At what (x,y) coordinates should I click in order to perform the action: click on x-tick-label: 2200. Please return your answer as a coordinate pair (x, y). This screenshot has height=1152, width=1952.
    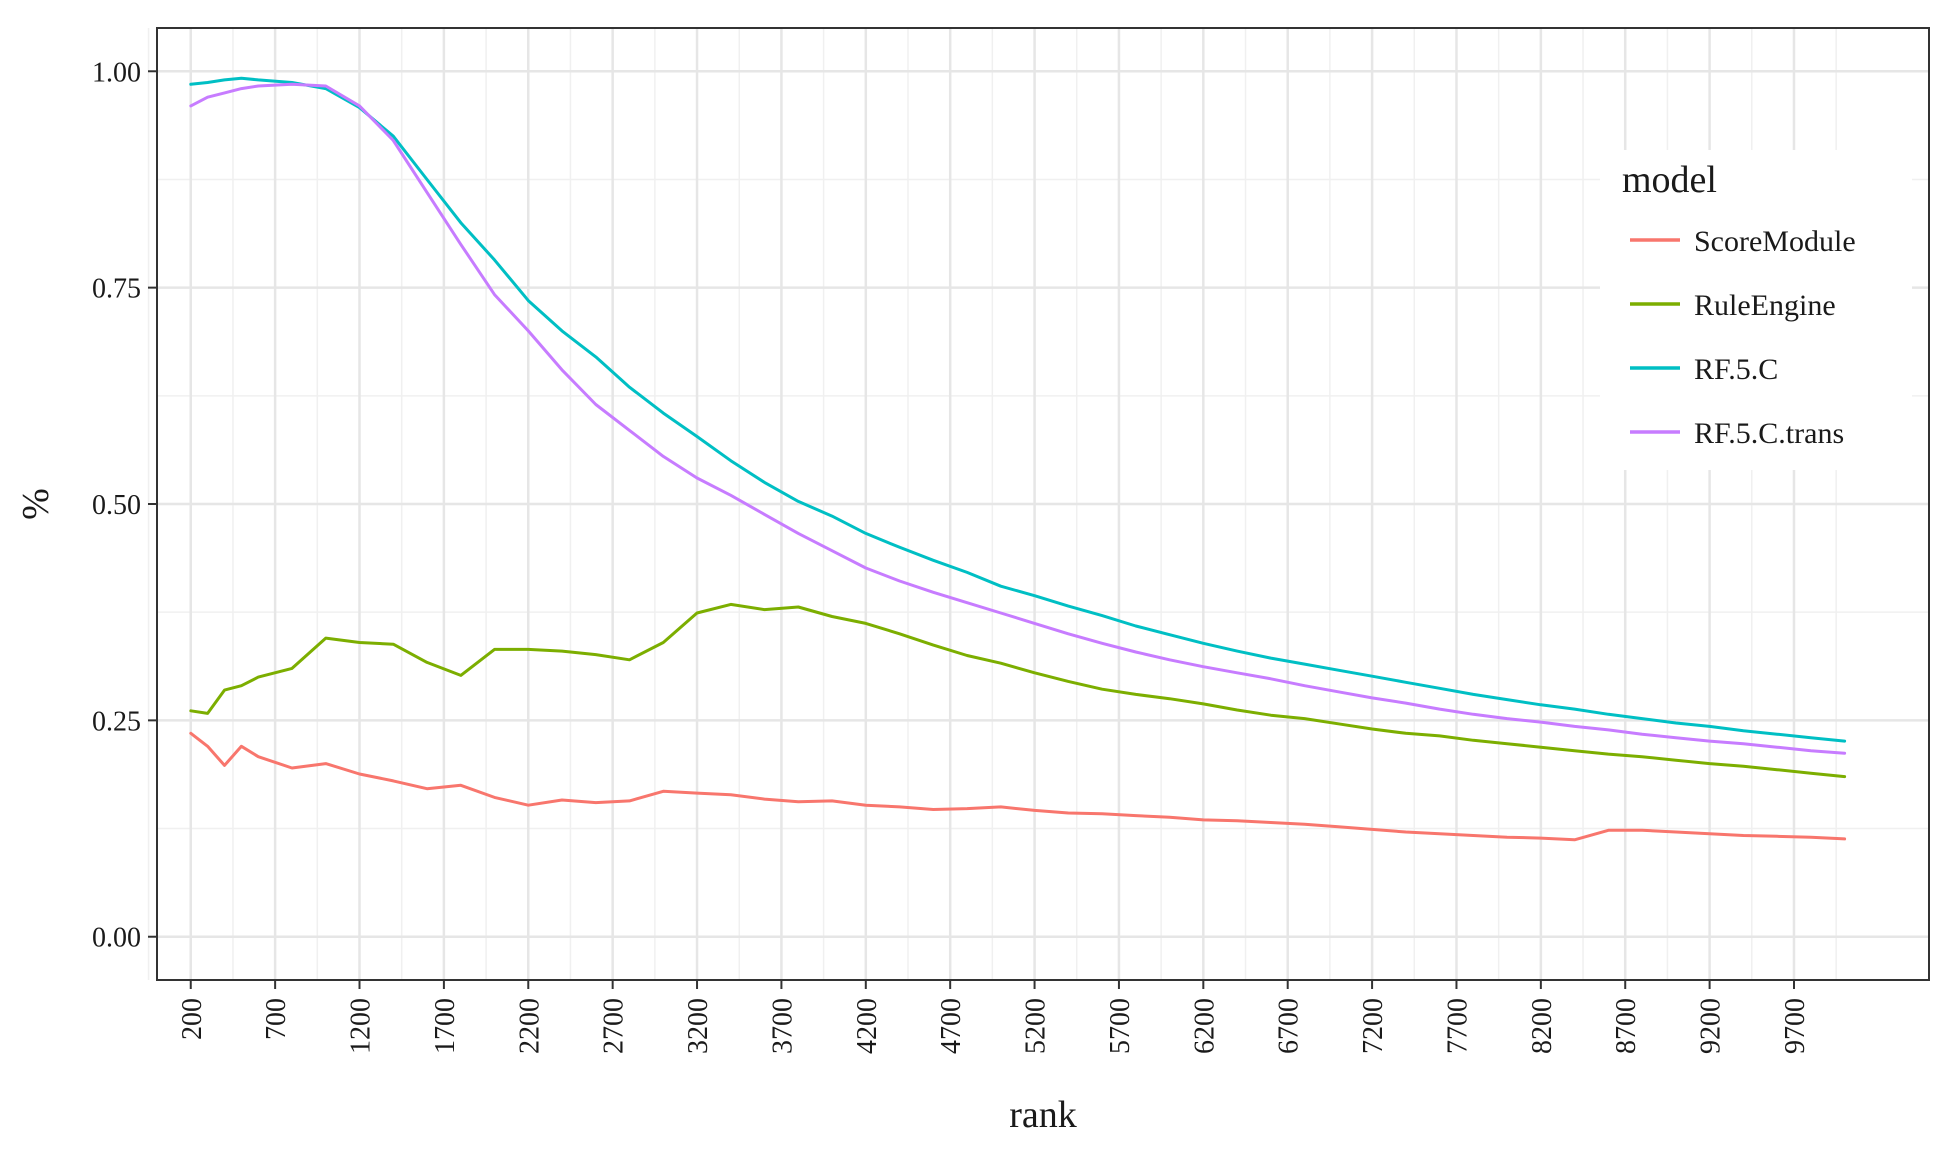
    Looking at the image, I should click on (529, 1026).